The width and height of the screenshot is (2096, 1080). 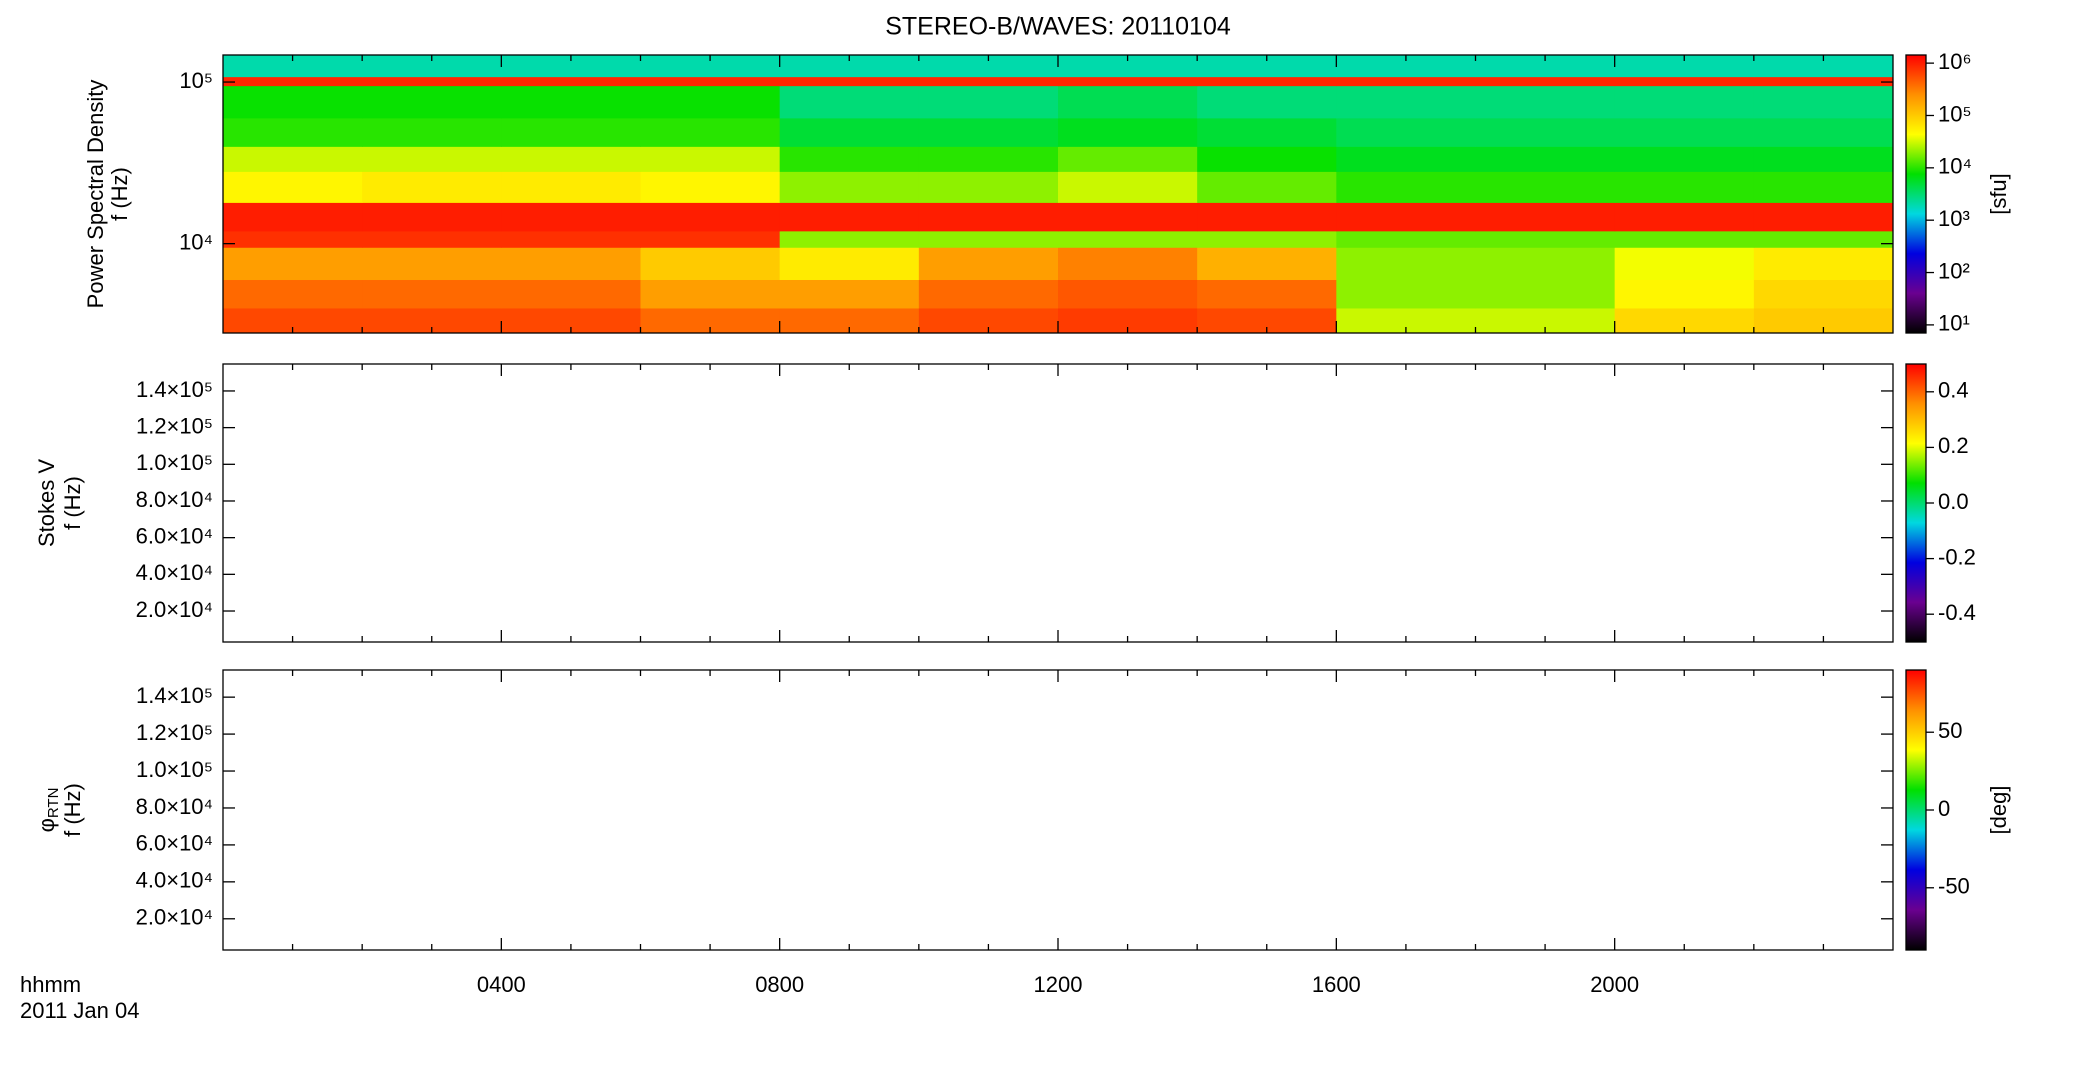 What do you see at coordinates (1998, 194) in the screenshot?
I see `colorbar-label: [sfu]` at bounding box center [1998, 194].